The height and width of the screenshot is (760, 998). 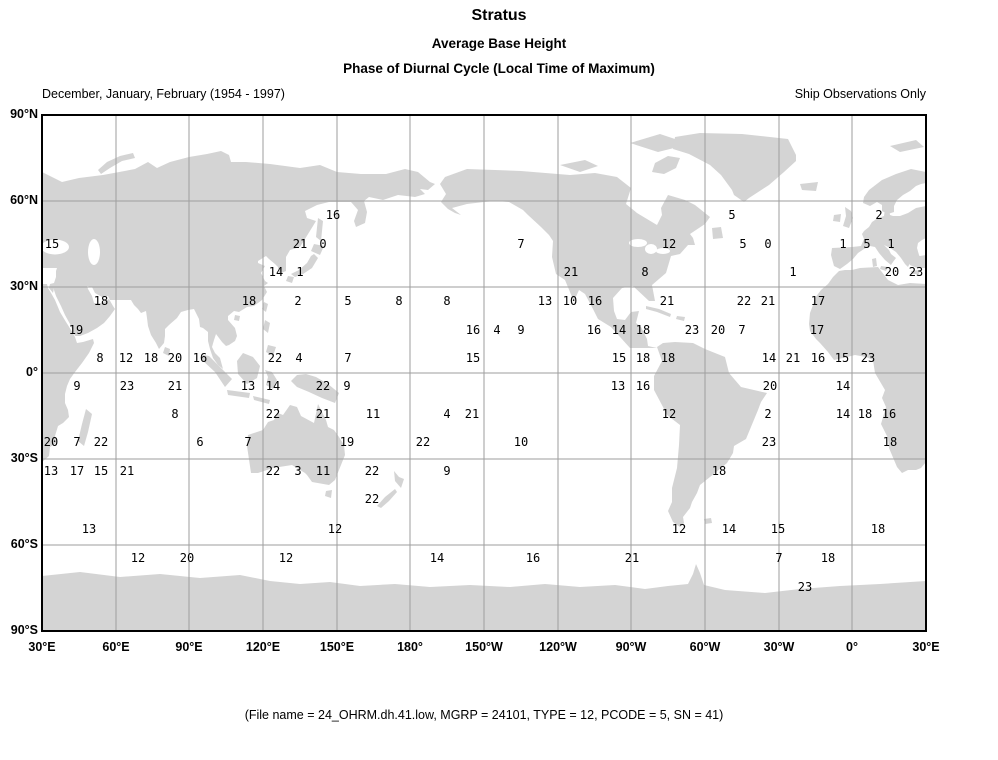 What do you see at coordinates (558, 647) in the screenshot?
I see `x-tick-label: 120°W` at bounding box center [558, 647].